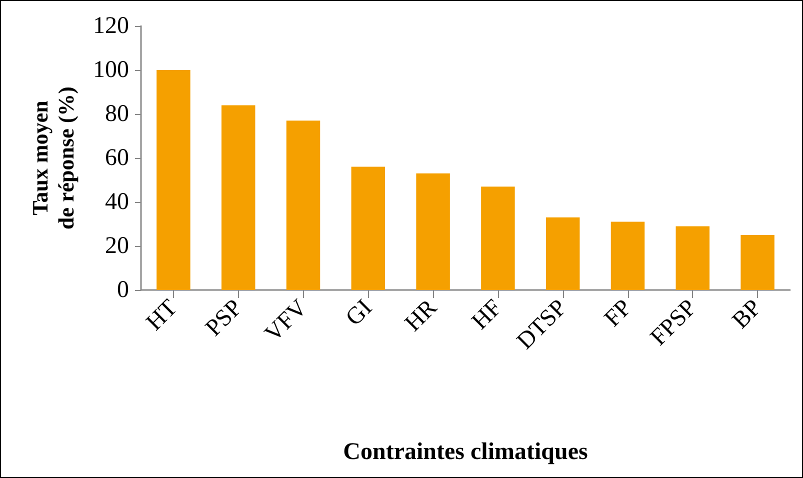  What do you see at coordinates (162, 315) in the screenshot?
I see `x-tick-label: HT` at bounding box center [162, 315].